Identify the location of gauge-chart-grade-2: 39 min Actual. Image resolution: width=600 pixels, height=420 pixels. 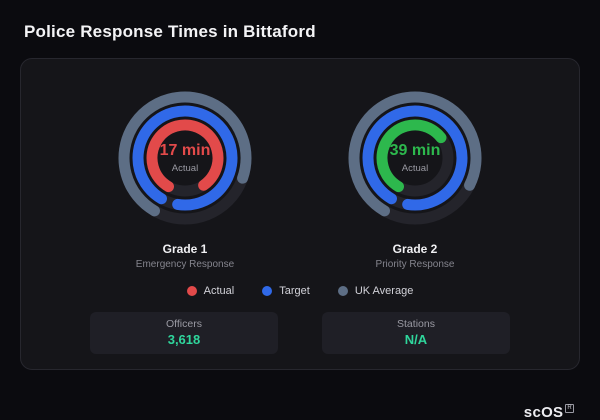
(415, 158).